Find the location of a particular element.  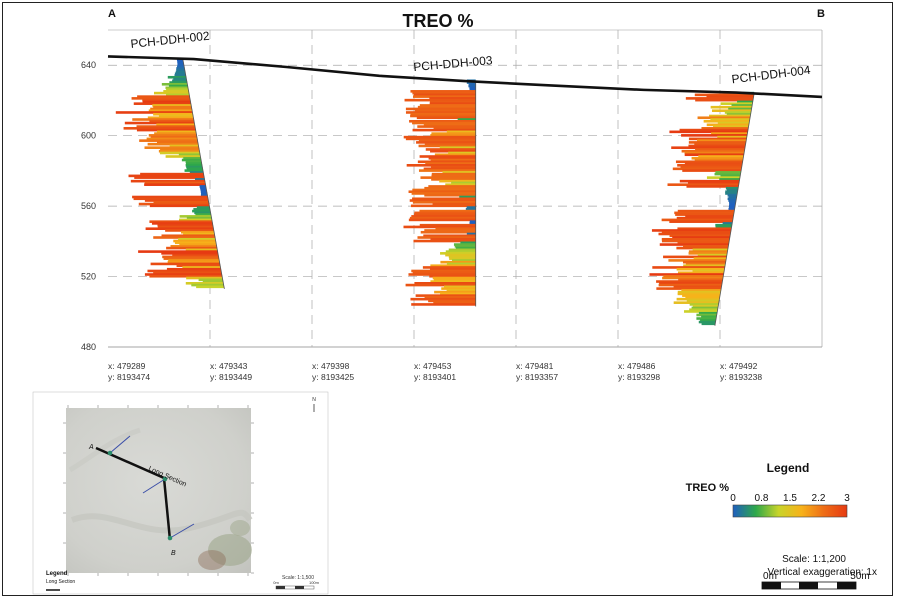

y-tick-label: 480 is located at coordinates (88, 347).